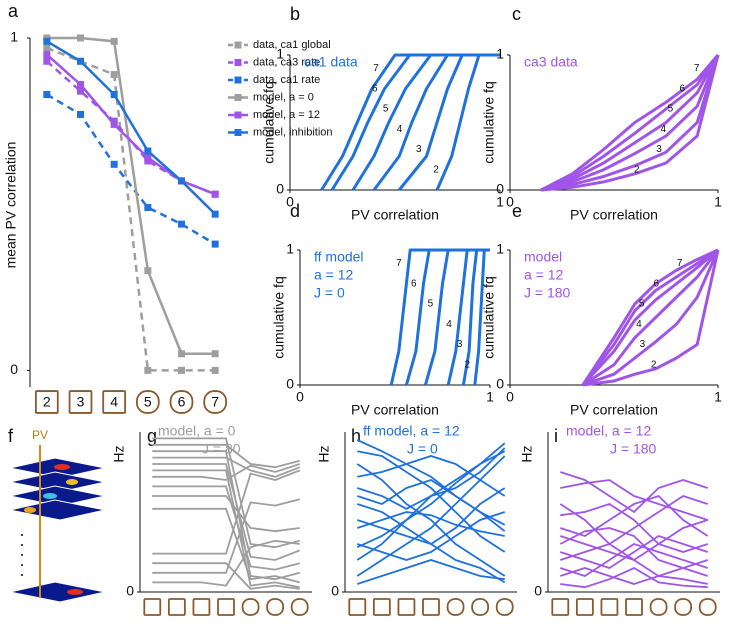 The image size is (732, 624). I want to click on x-tick-label: 7, so click(215, 402).